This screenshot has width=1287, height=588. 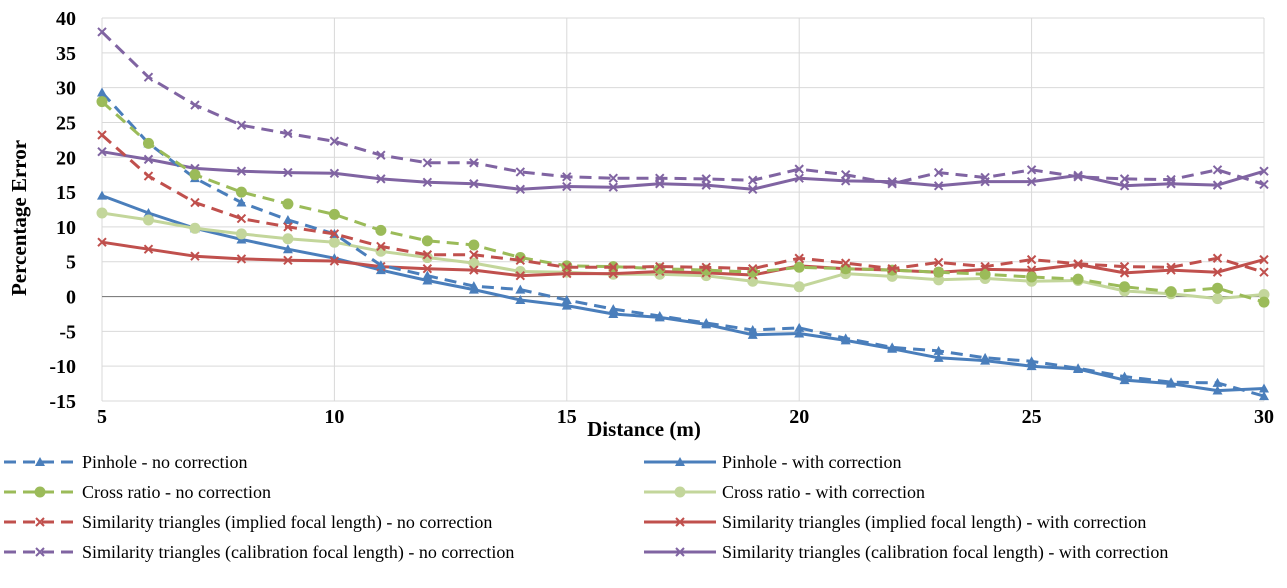 What do you see at coordinates (644, 429) in the screenshot?
I see `x-axis-title: Distance (m)` at bounding box center [644, 429].